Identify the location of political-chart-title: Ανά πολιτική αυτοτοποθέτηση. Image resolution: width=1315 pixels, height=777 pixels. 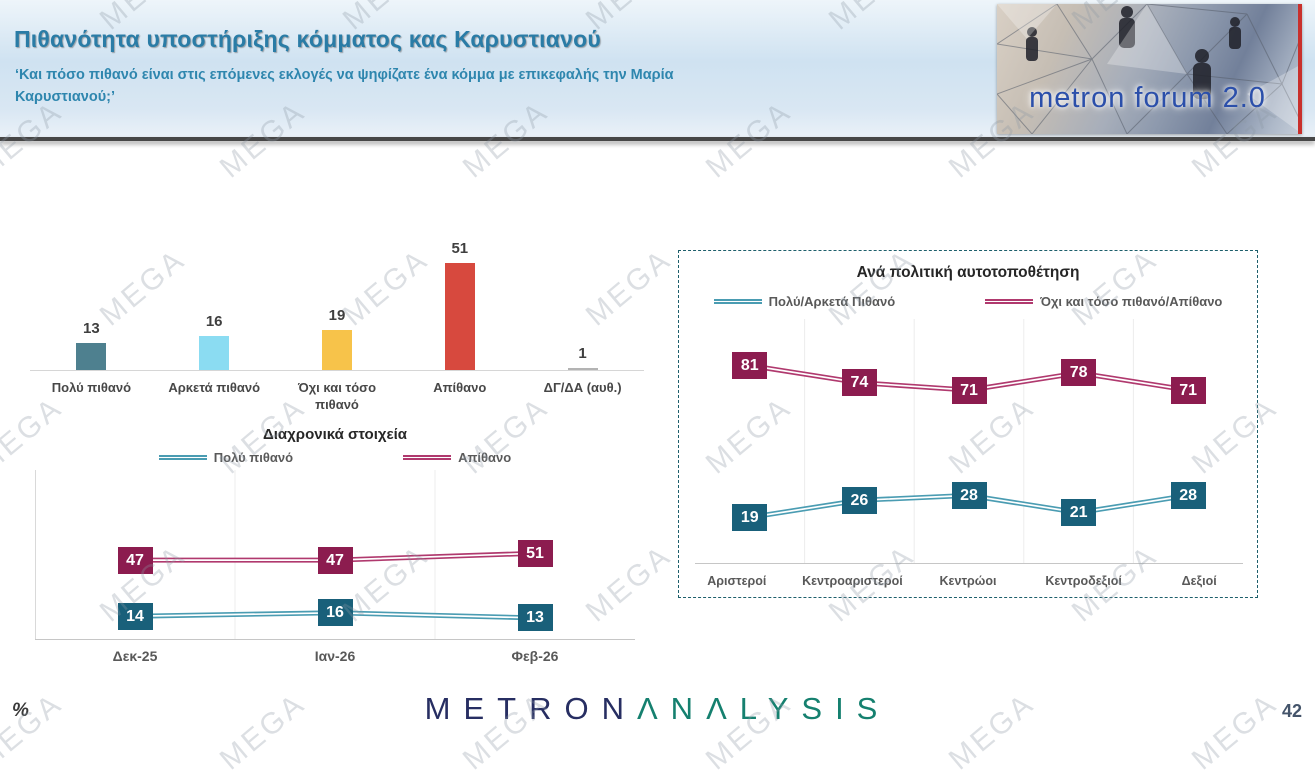
(968, 272).